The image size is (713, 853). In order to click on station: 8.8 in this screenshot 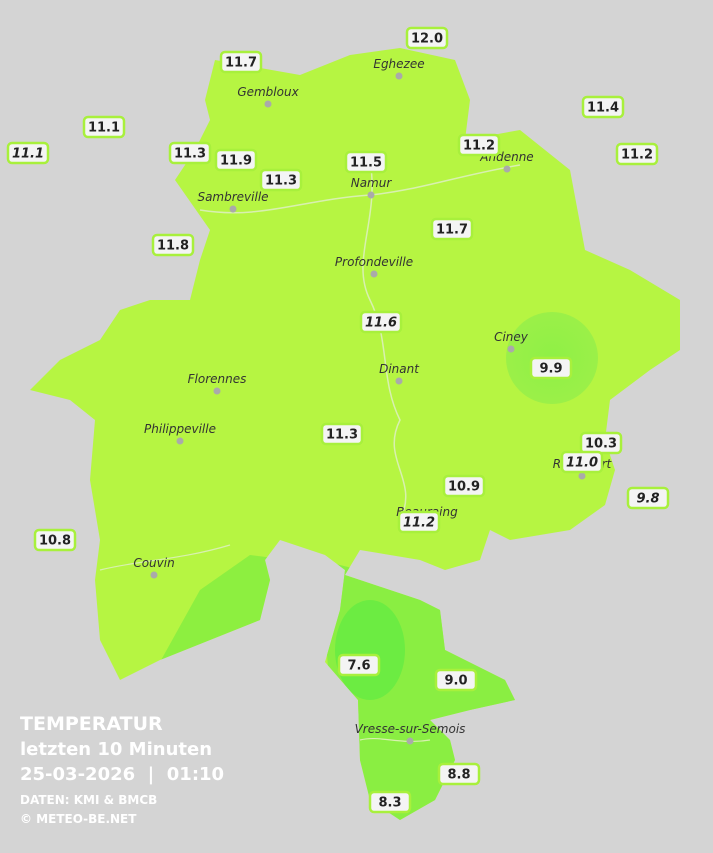, I will do `click(459, 774)`.